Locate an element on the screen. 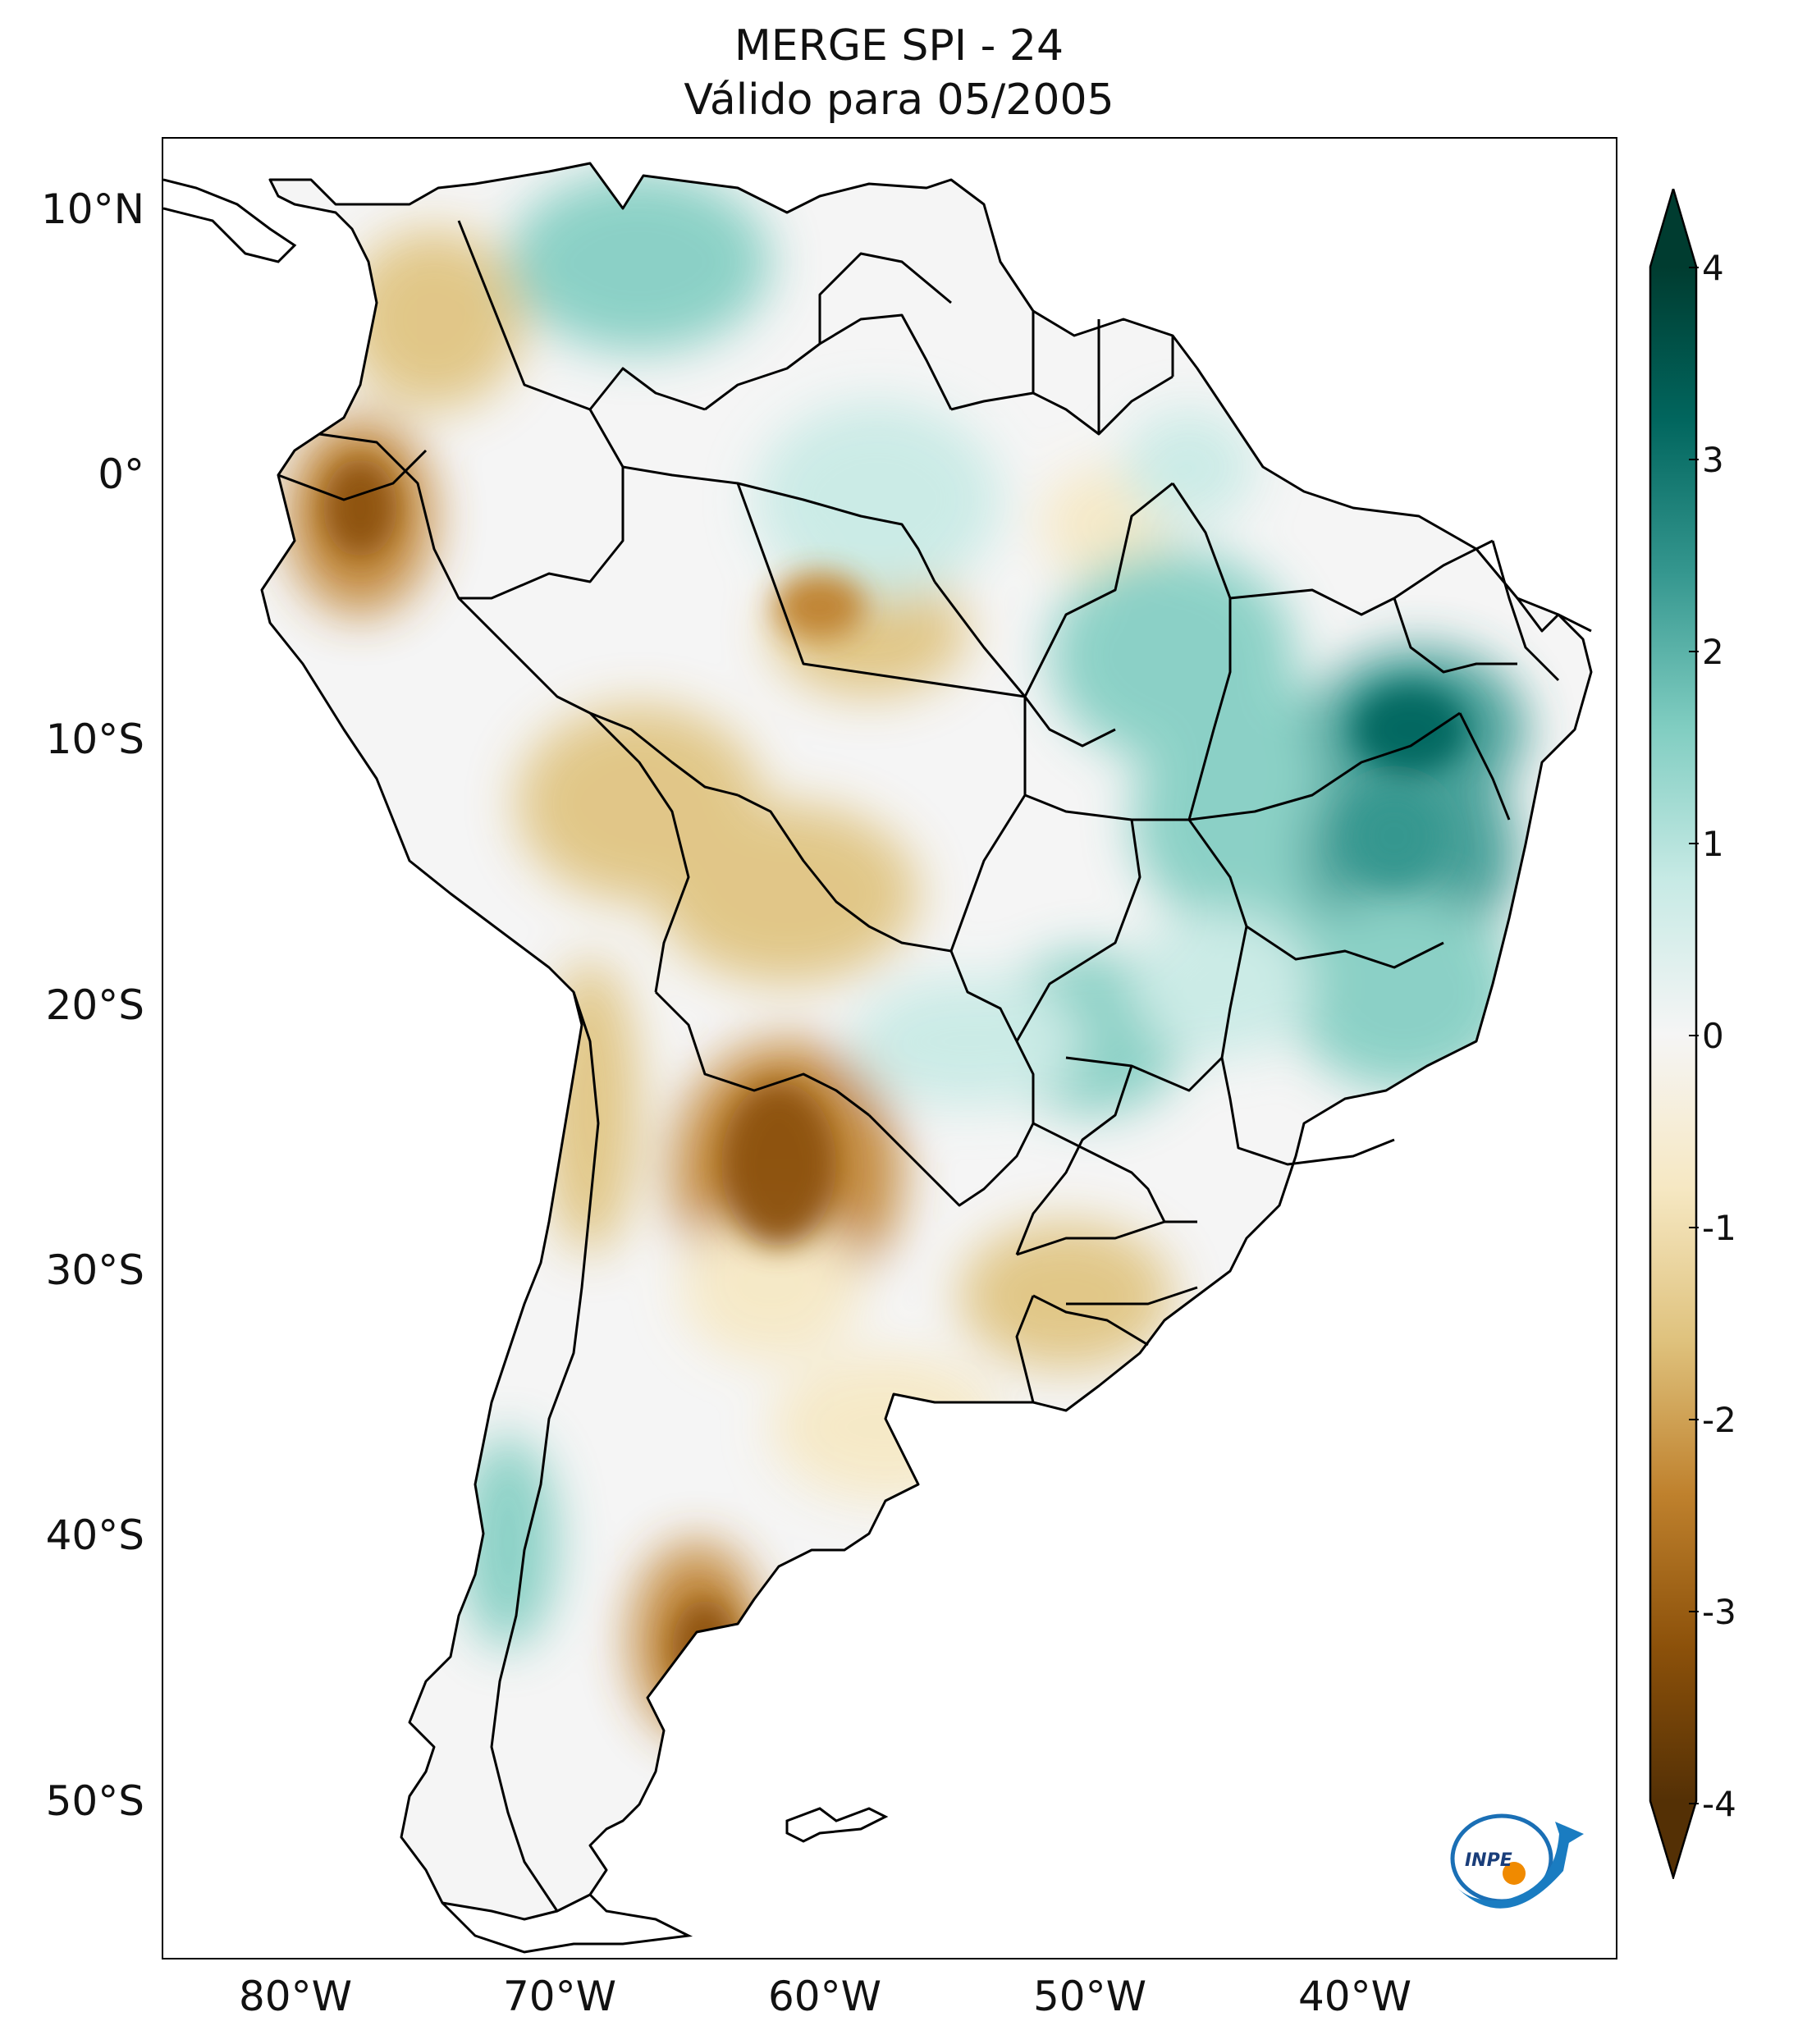 Image resolution: width=1798 pixels, height=2044 pixels. colorbar is located at coordinates (1673, 1034).